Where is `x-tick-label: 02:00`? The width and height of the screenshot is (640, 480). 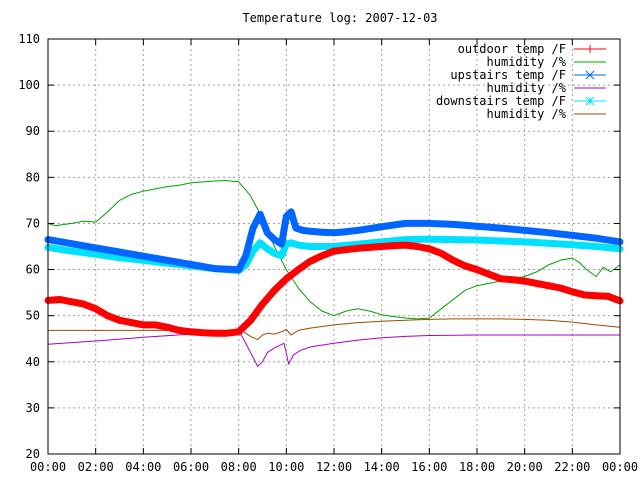 x-tick-label: 02:00 is located at coordinates (96, 467).